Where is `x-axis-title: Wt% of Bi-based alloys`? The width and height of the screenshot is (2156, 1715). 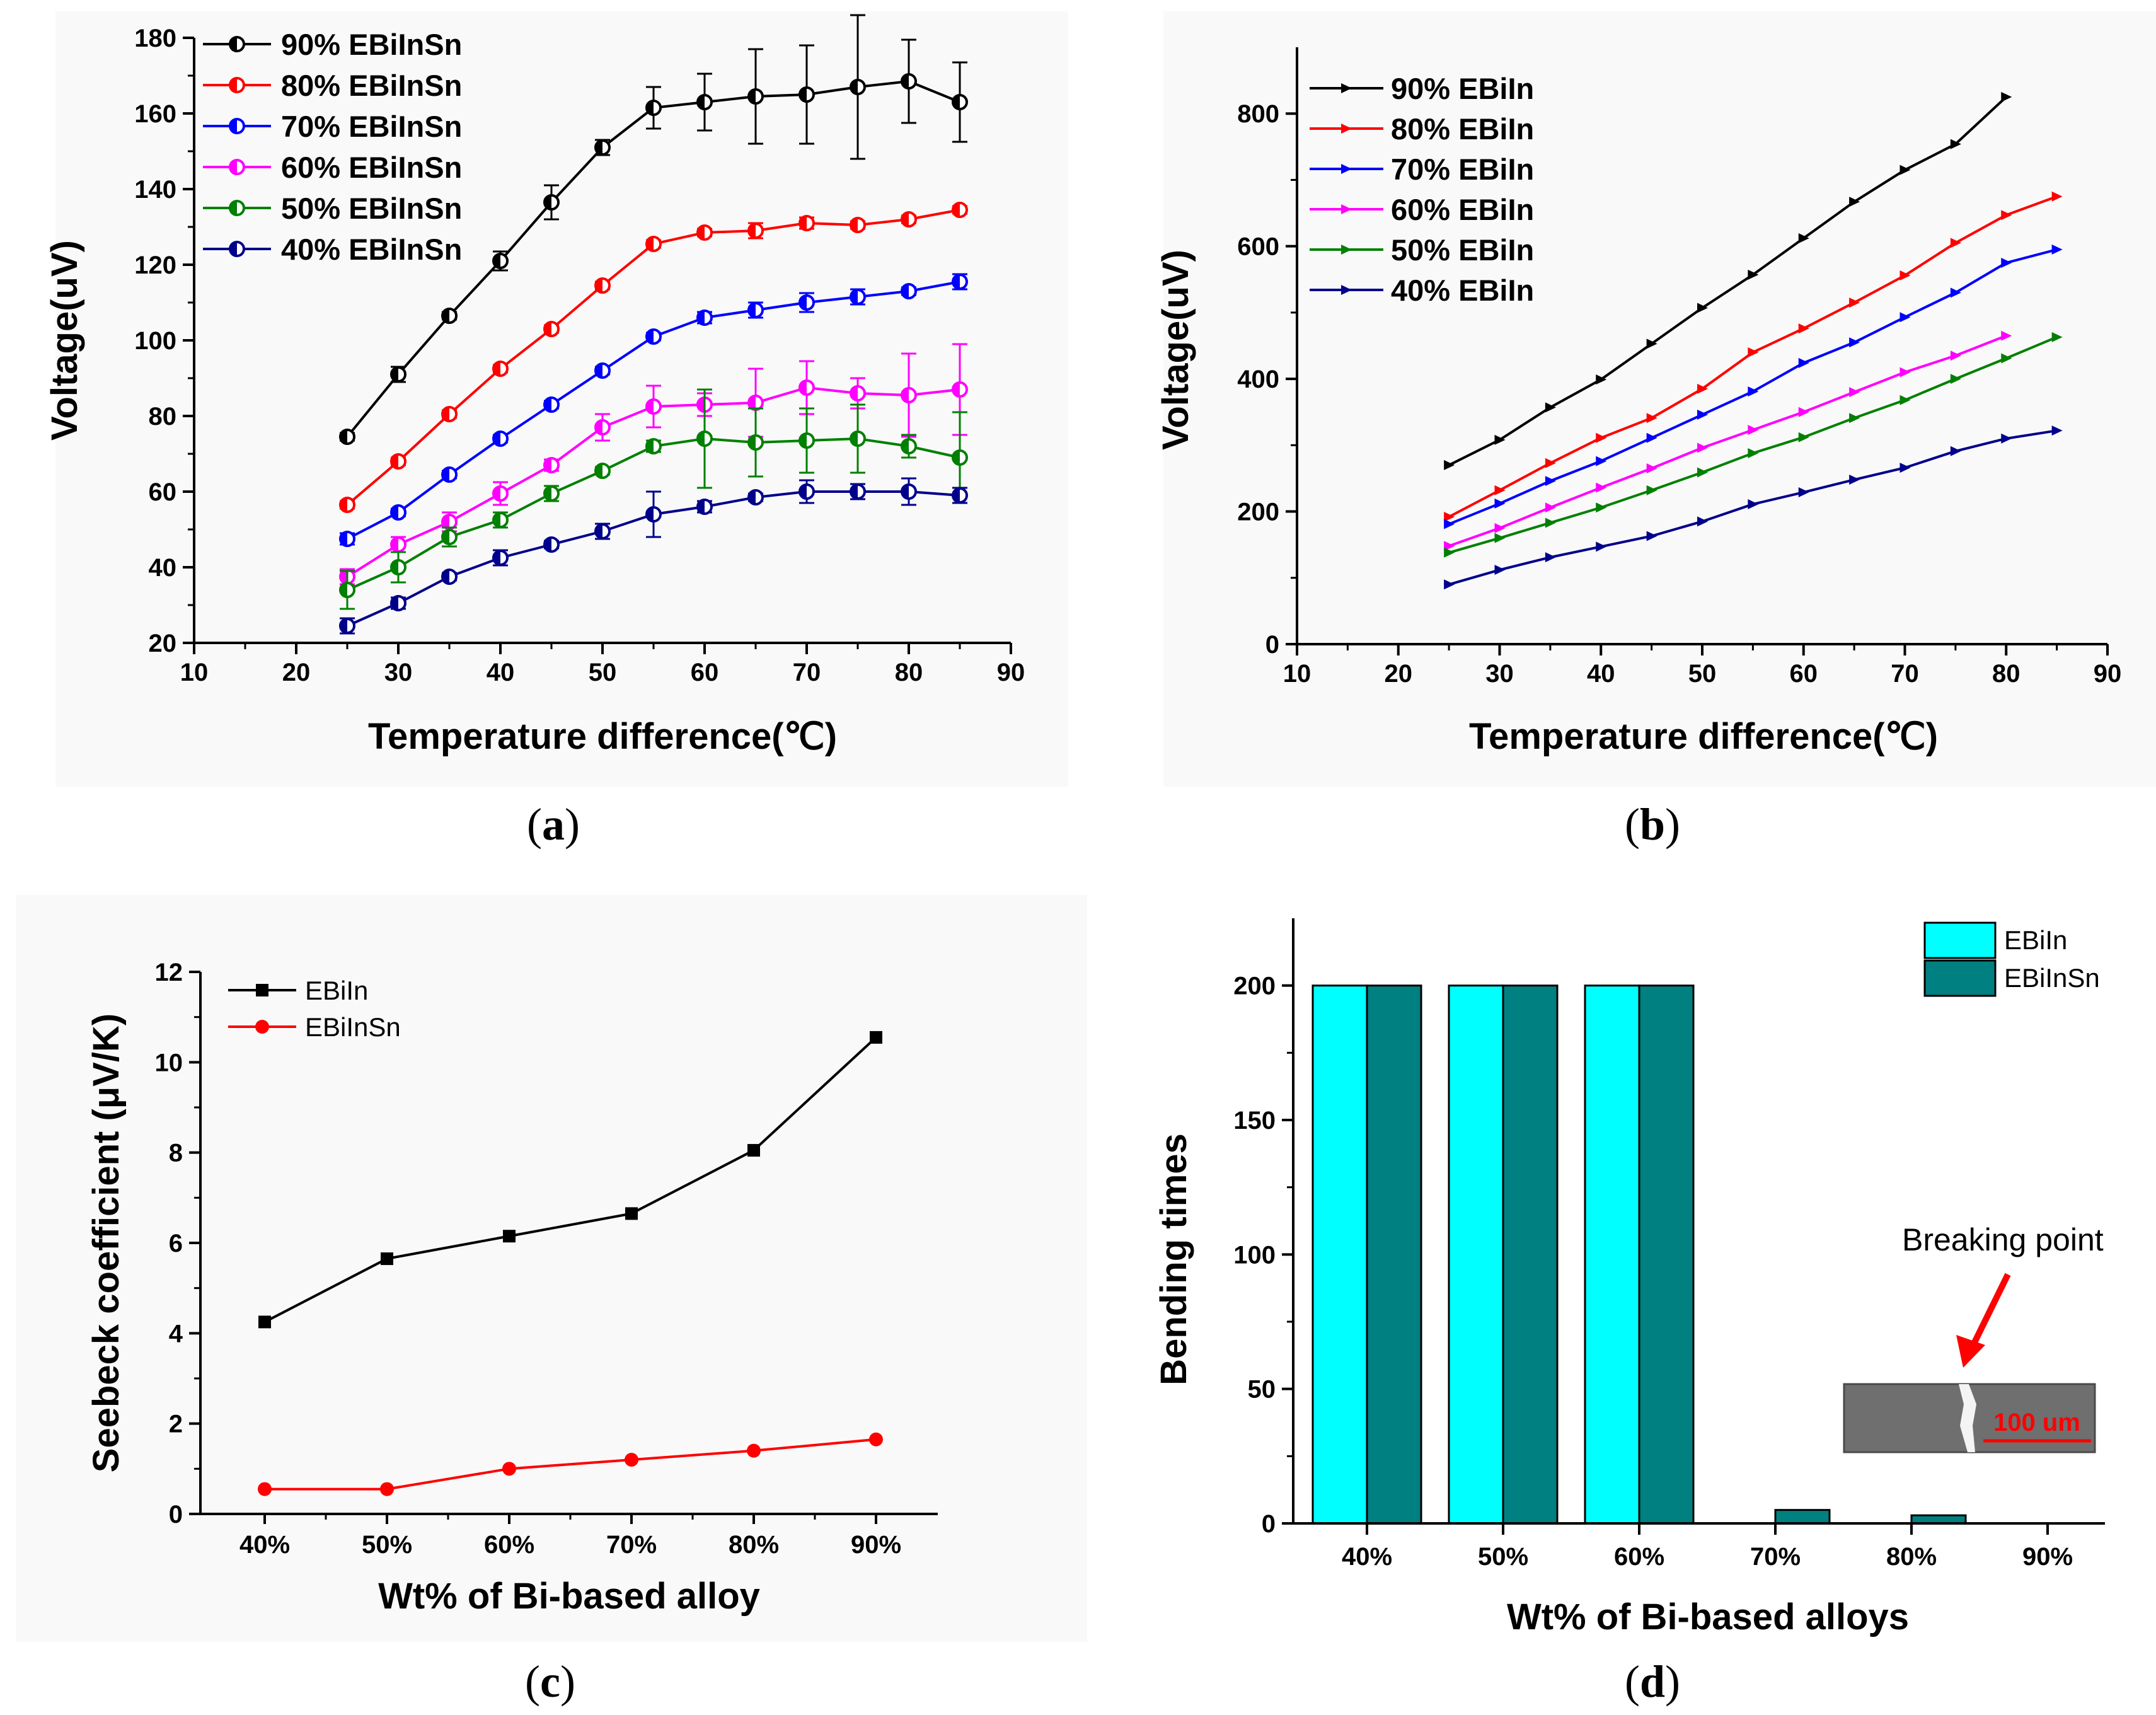
x-axis-title: Wt% of Bi-based alloys is located at coordinates (1708, 1617).